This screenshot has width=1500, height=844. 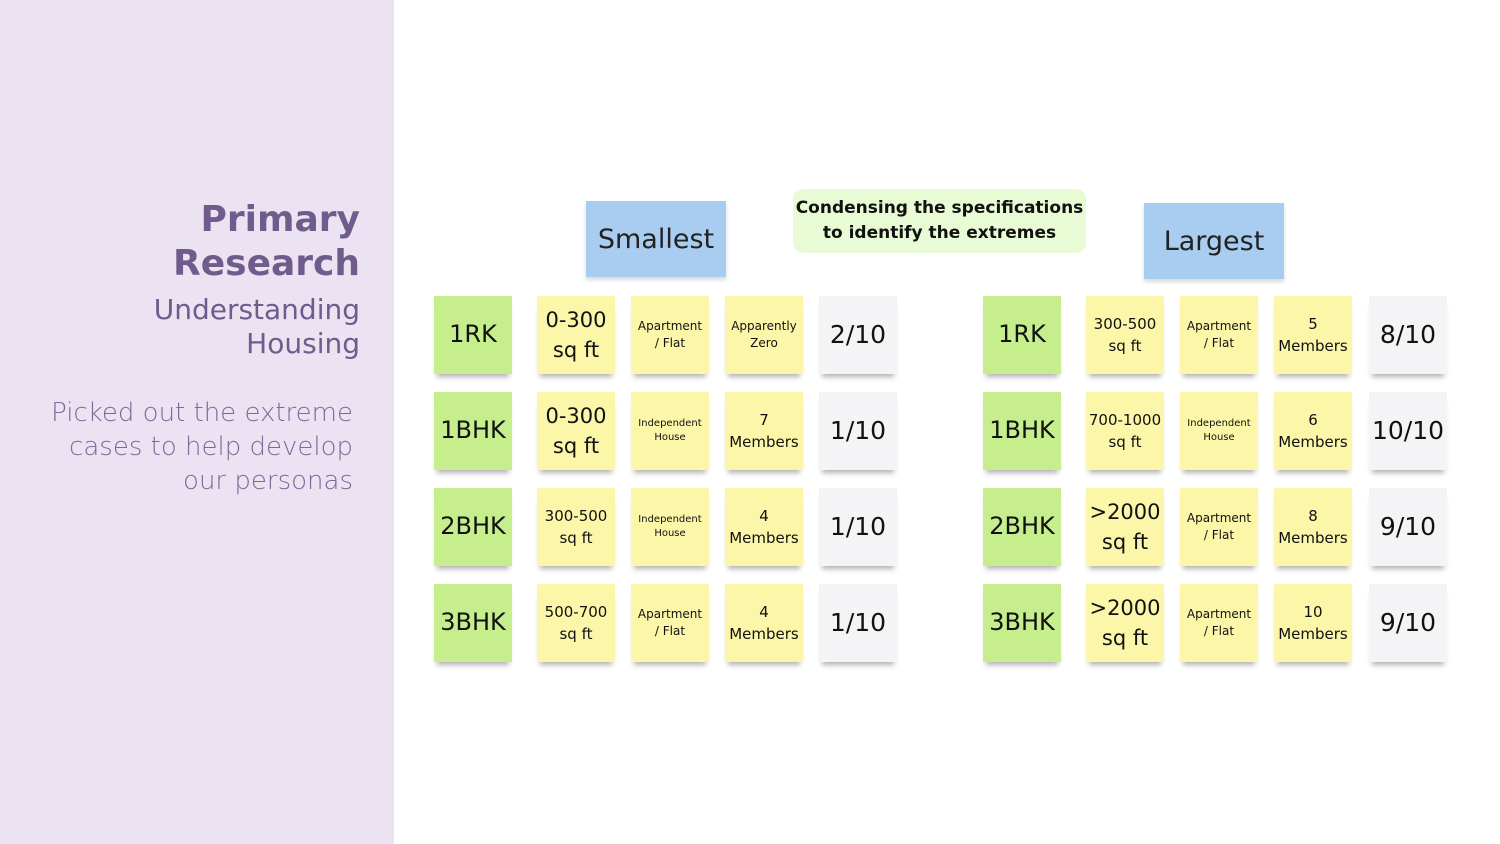 What do you see at coordinates (1313, 324) in the screenshot?
I see `note-line: 5` at bounding box center [1313, 324].